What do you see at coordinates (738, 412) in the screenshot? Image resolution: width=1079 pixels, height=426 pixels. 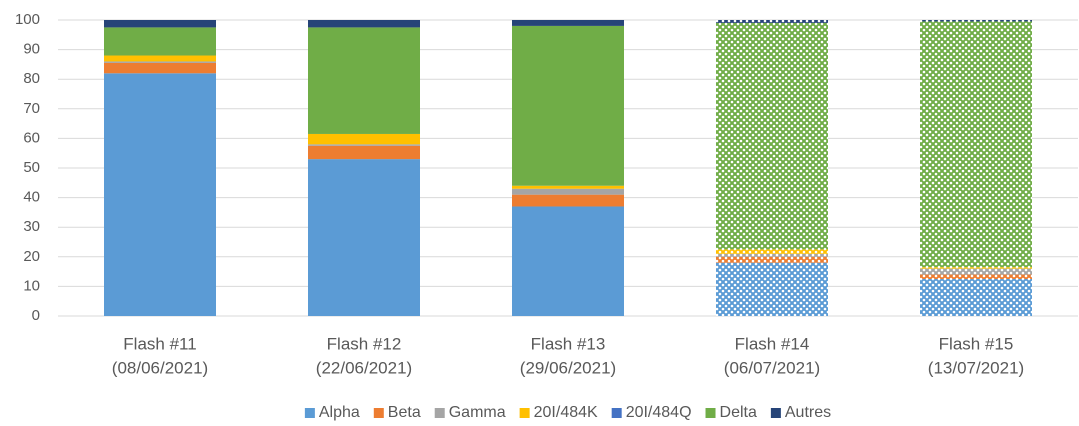 I see `legend-label: Delta` at bounding box center [738, 412].